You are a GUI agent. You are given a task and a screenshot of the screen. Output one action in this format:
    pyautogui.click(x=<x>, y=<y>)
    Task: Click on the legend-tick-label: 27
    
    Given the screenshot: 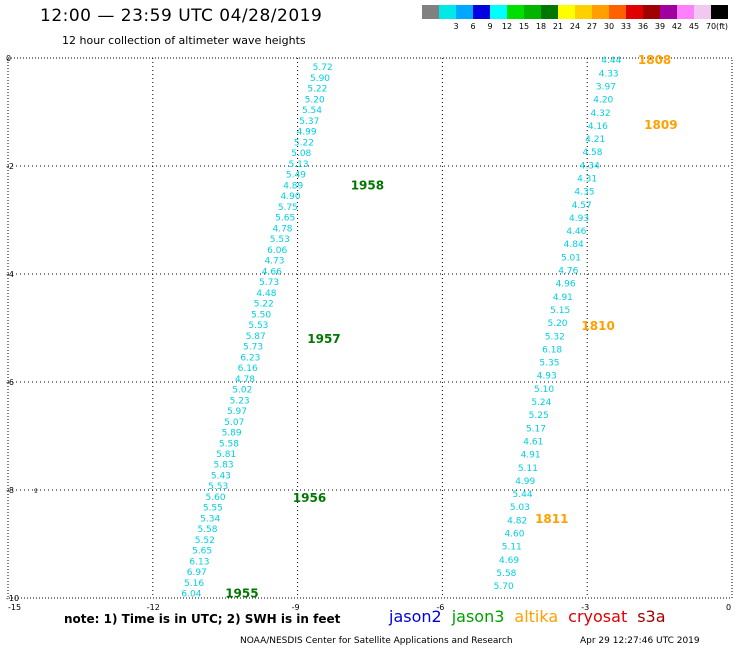 What is the action you would take?
    pyautogui.click(x=592, y=26)
    